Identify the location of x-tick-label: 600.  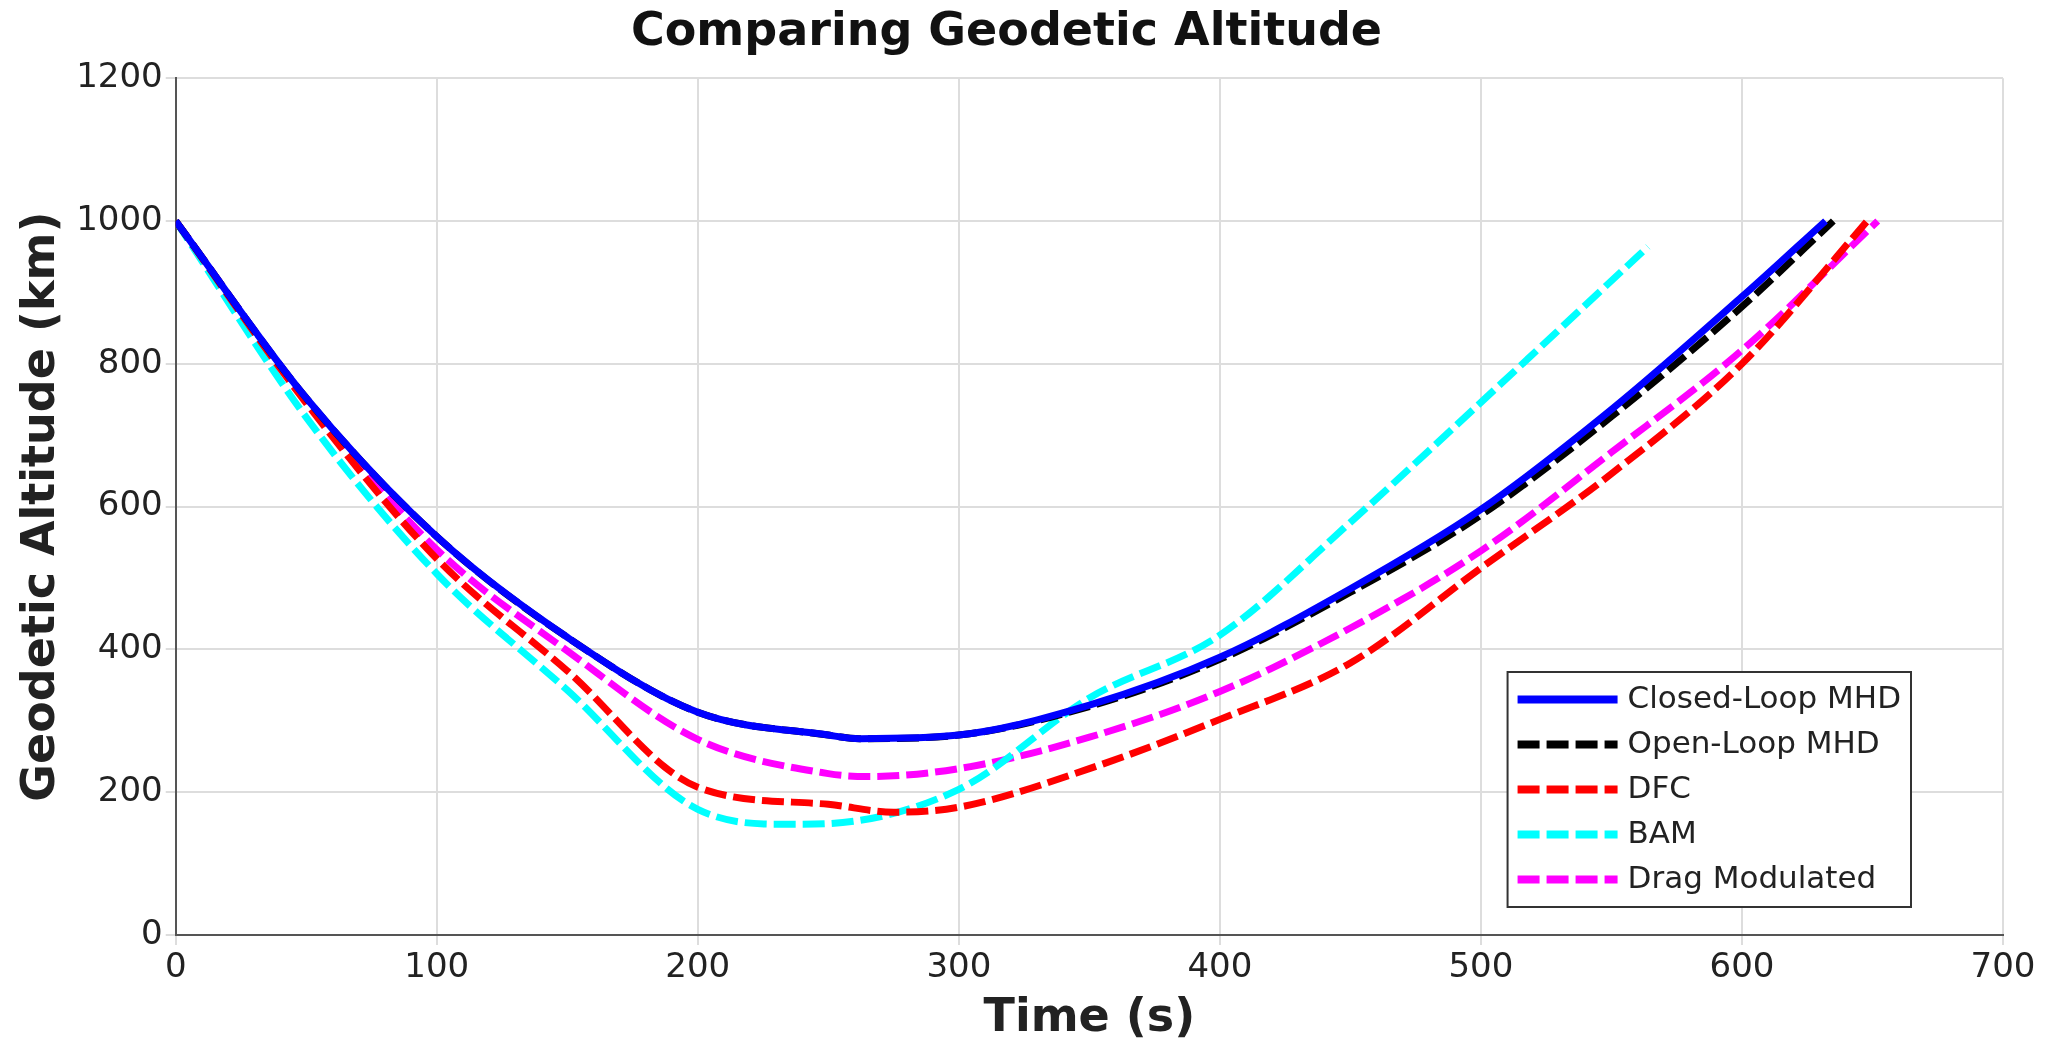
(1742, 965).